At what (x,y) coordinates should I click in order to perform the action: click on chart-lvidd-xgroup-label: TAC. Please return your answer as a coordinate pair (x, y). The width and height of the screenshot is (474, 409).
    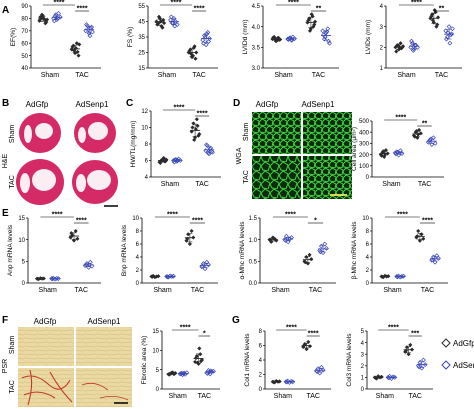
    Looking at the image, I should click on (318, 75).